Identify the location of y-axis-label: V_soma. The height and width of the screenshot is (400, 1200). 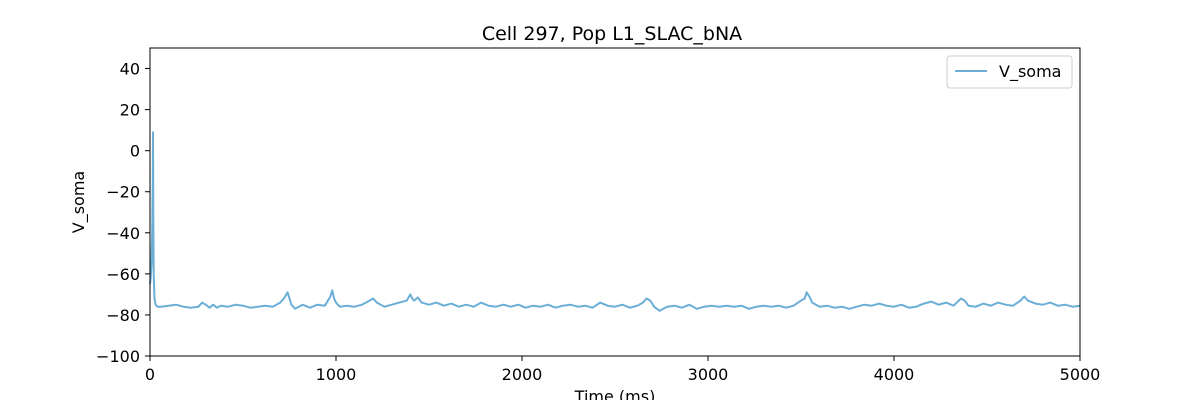
(79, 202).